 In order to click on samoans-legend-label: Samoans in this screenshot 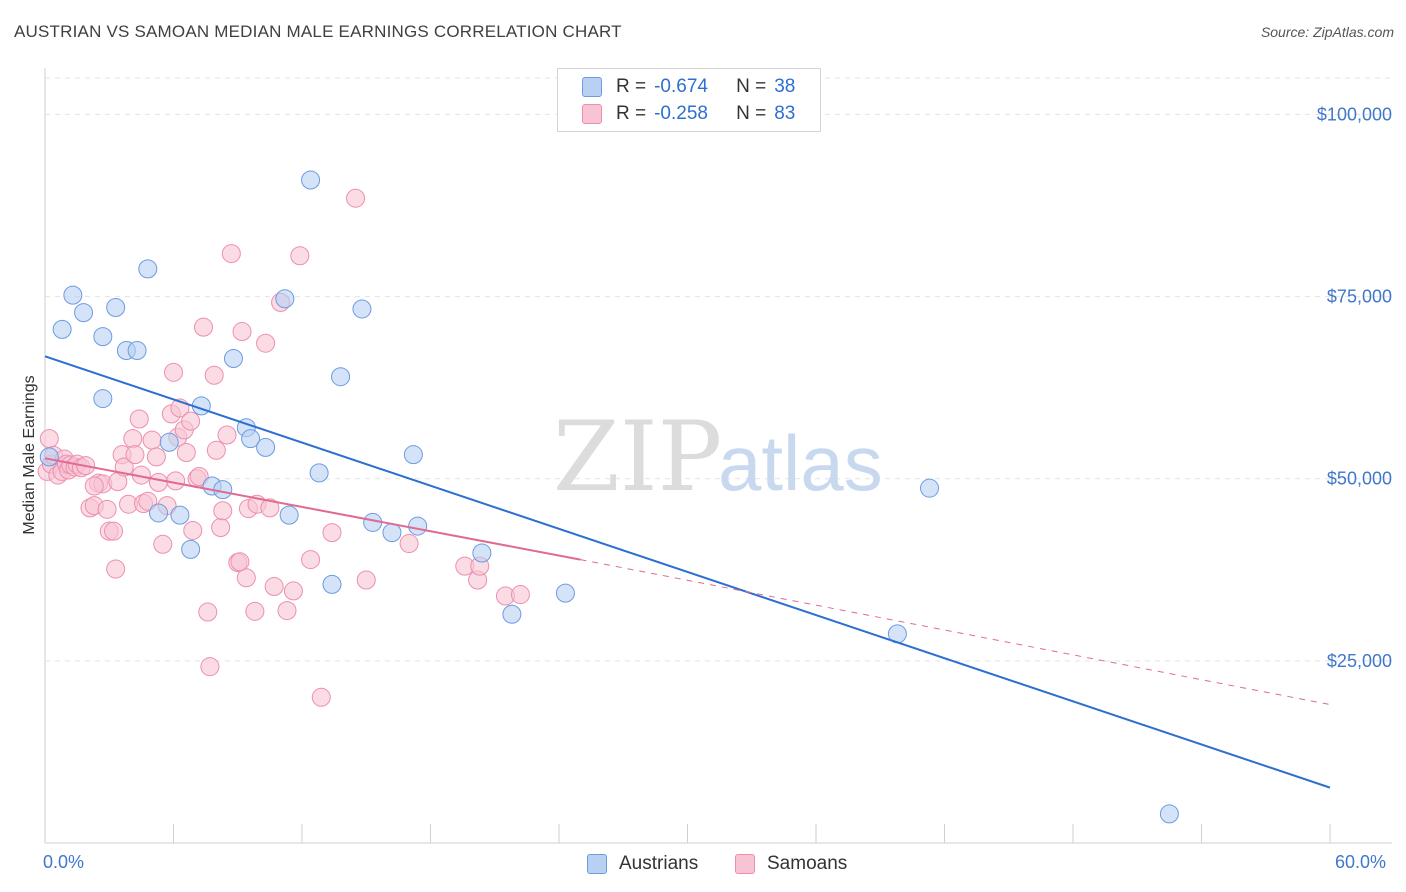, I will do `click(807, 863)`.